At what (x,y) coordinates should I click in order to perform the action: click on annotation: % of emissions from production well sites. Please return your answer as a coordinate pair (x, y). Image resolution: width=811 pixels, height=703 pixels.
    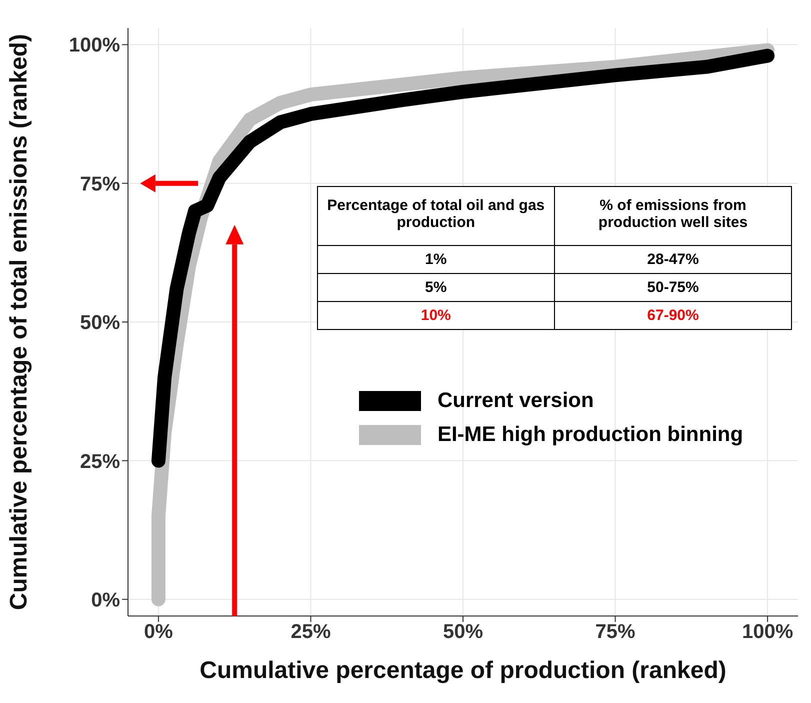
    Looking at the image, I should click on (673, 216).